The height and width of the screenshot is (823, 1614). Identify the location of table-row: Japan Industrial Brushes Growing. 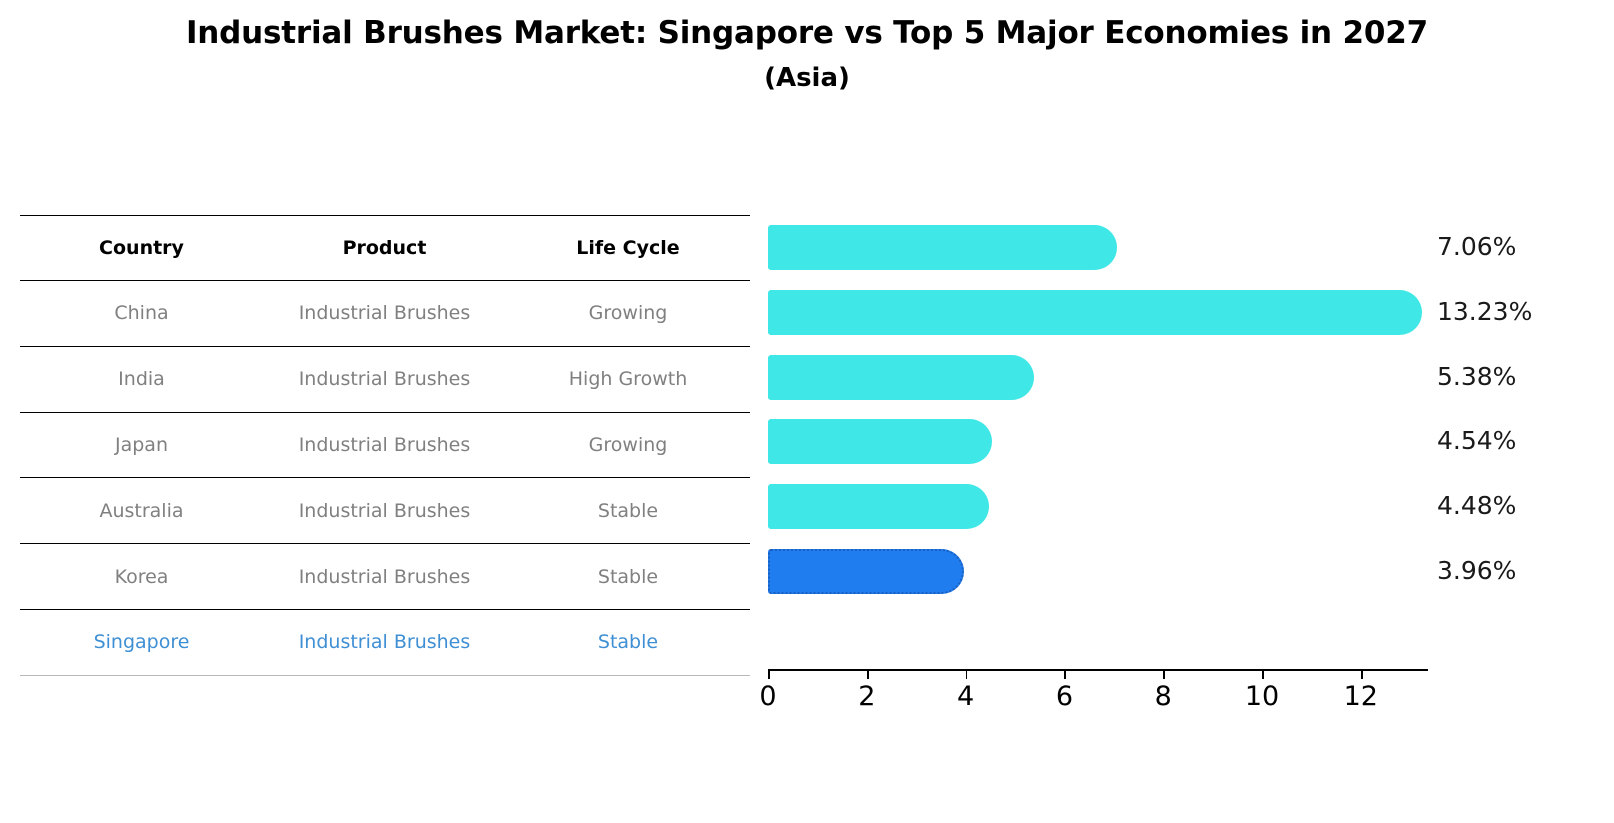
(385, 445).